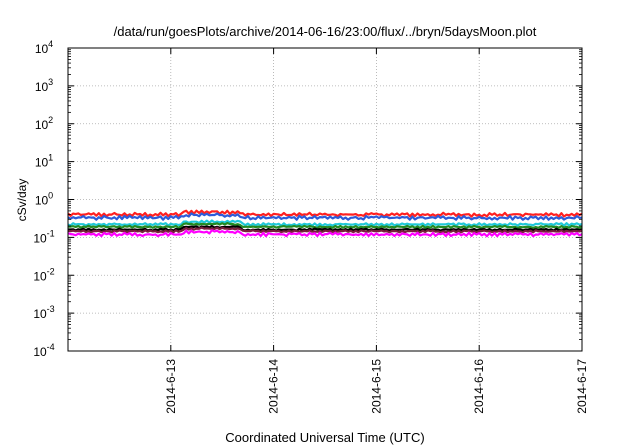 The image size is (640, 448). Describe the element at coordinates (43, 350) in the screenshot. I see `y-tick-label: 10⁻⁴` at that location.